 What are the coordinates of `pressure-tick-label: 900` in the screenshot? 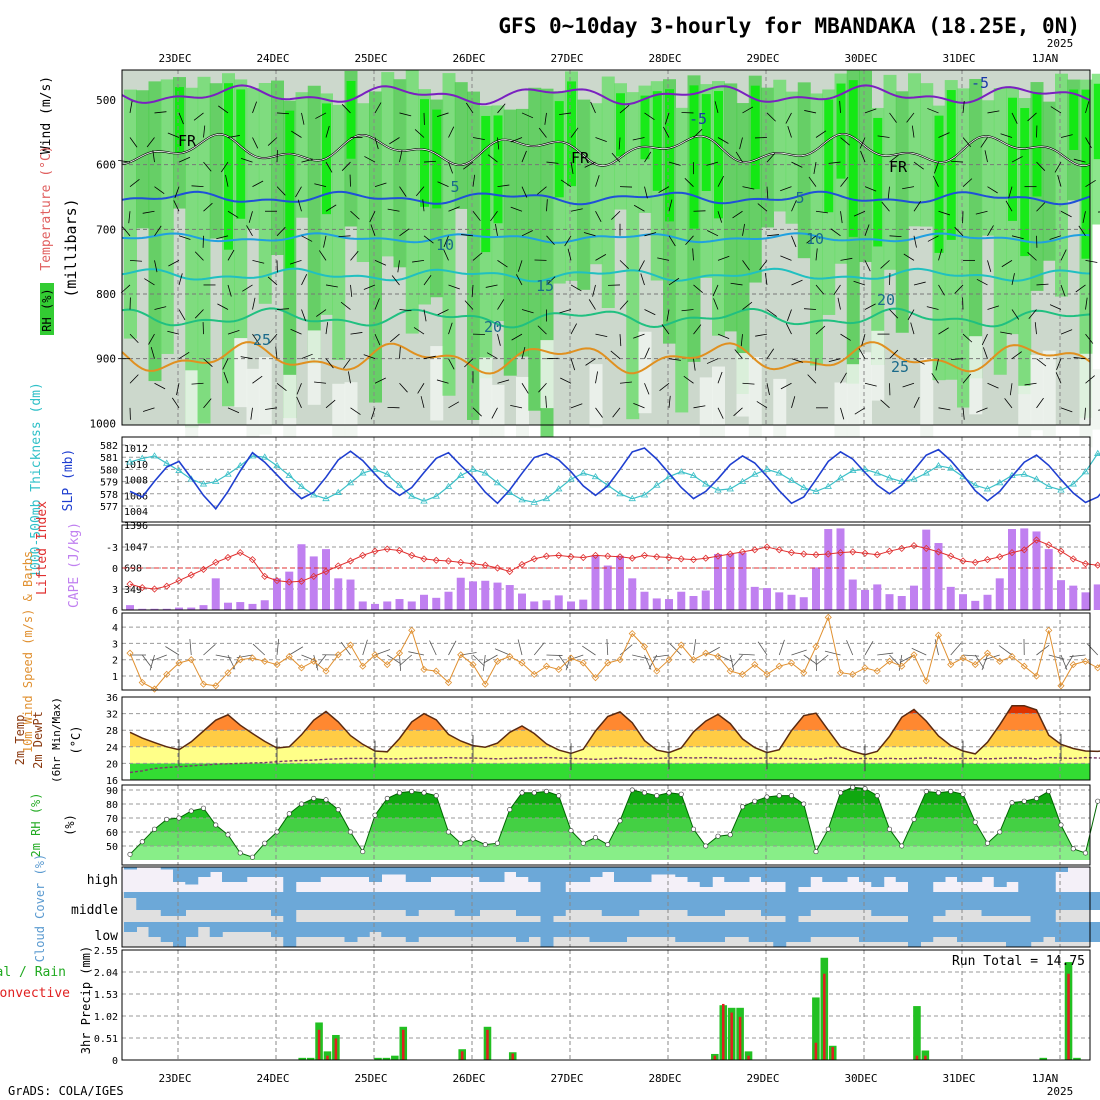 It's located at (106, 359).